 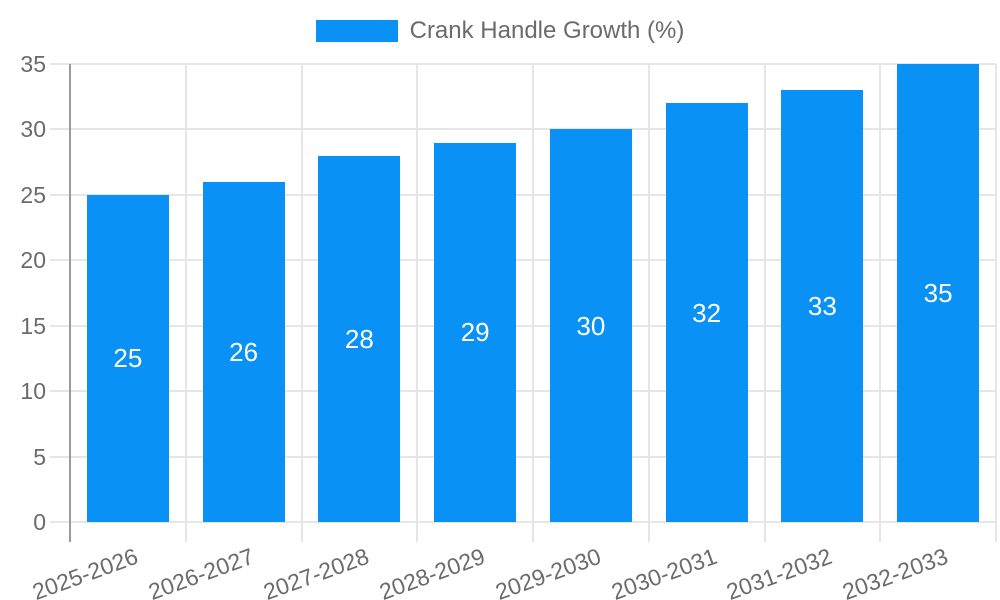 I want to click on bar-value-label: 32, so click(x=707, y=312).